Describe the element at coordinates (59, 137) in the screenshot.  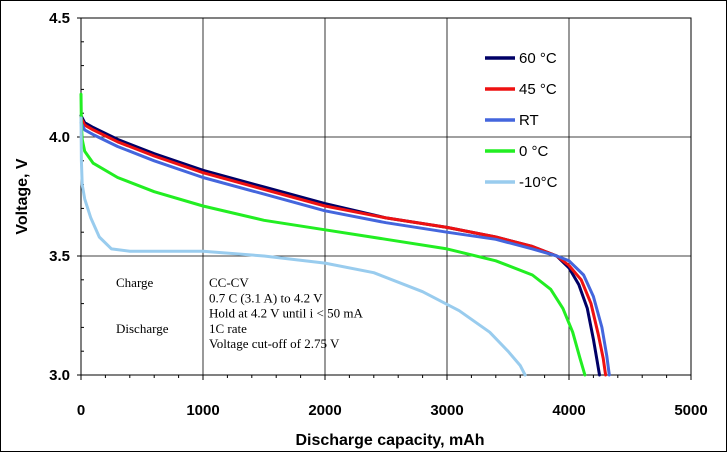
I see `y-tick-label: 4.0` at that location.